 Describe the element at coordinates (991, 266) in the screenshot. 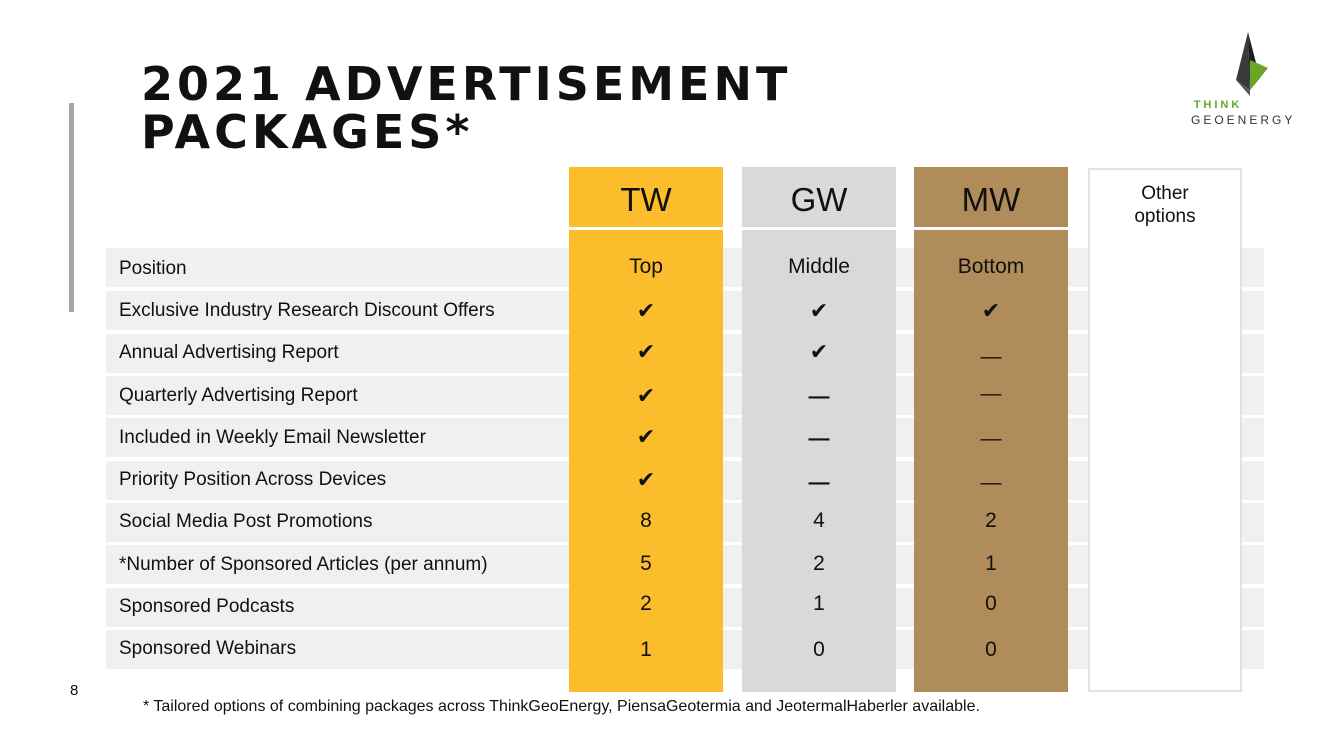

I see `cell-mw-position: Bottom` at that location.